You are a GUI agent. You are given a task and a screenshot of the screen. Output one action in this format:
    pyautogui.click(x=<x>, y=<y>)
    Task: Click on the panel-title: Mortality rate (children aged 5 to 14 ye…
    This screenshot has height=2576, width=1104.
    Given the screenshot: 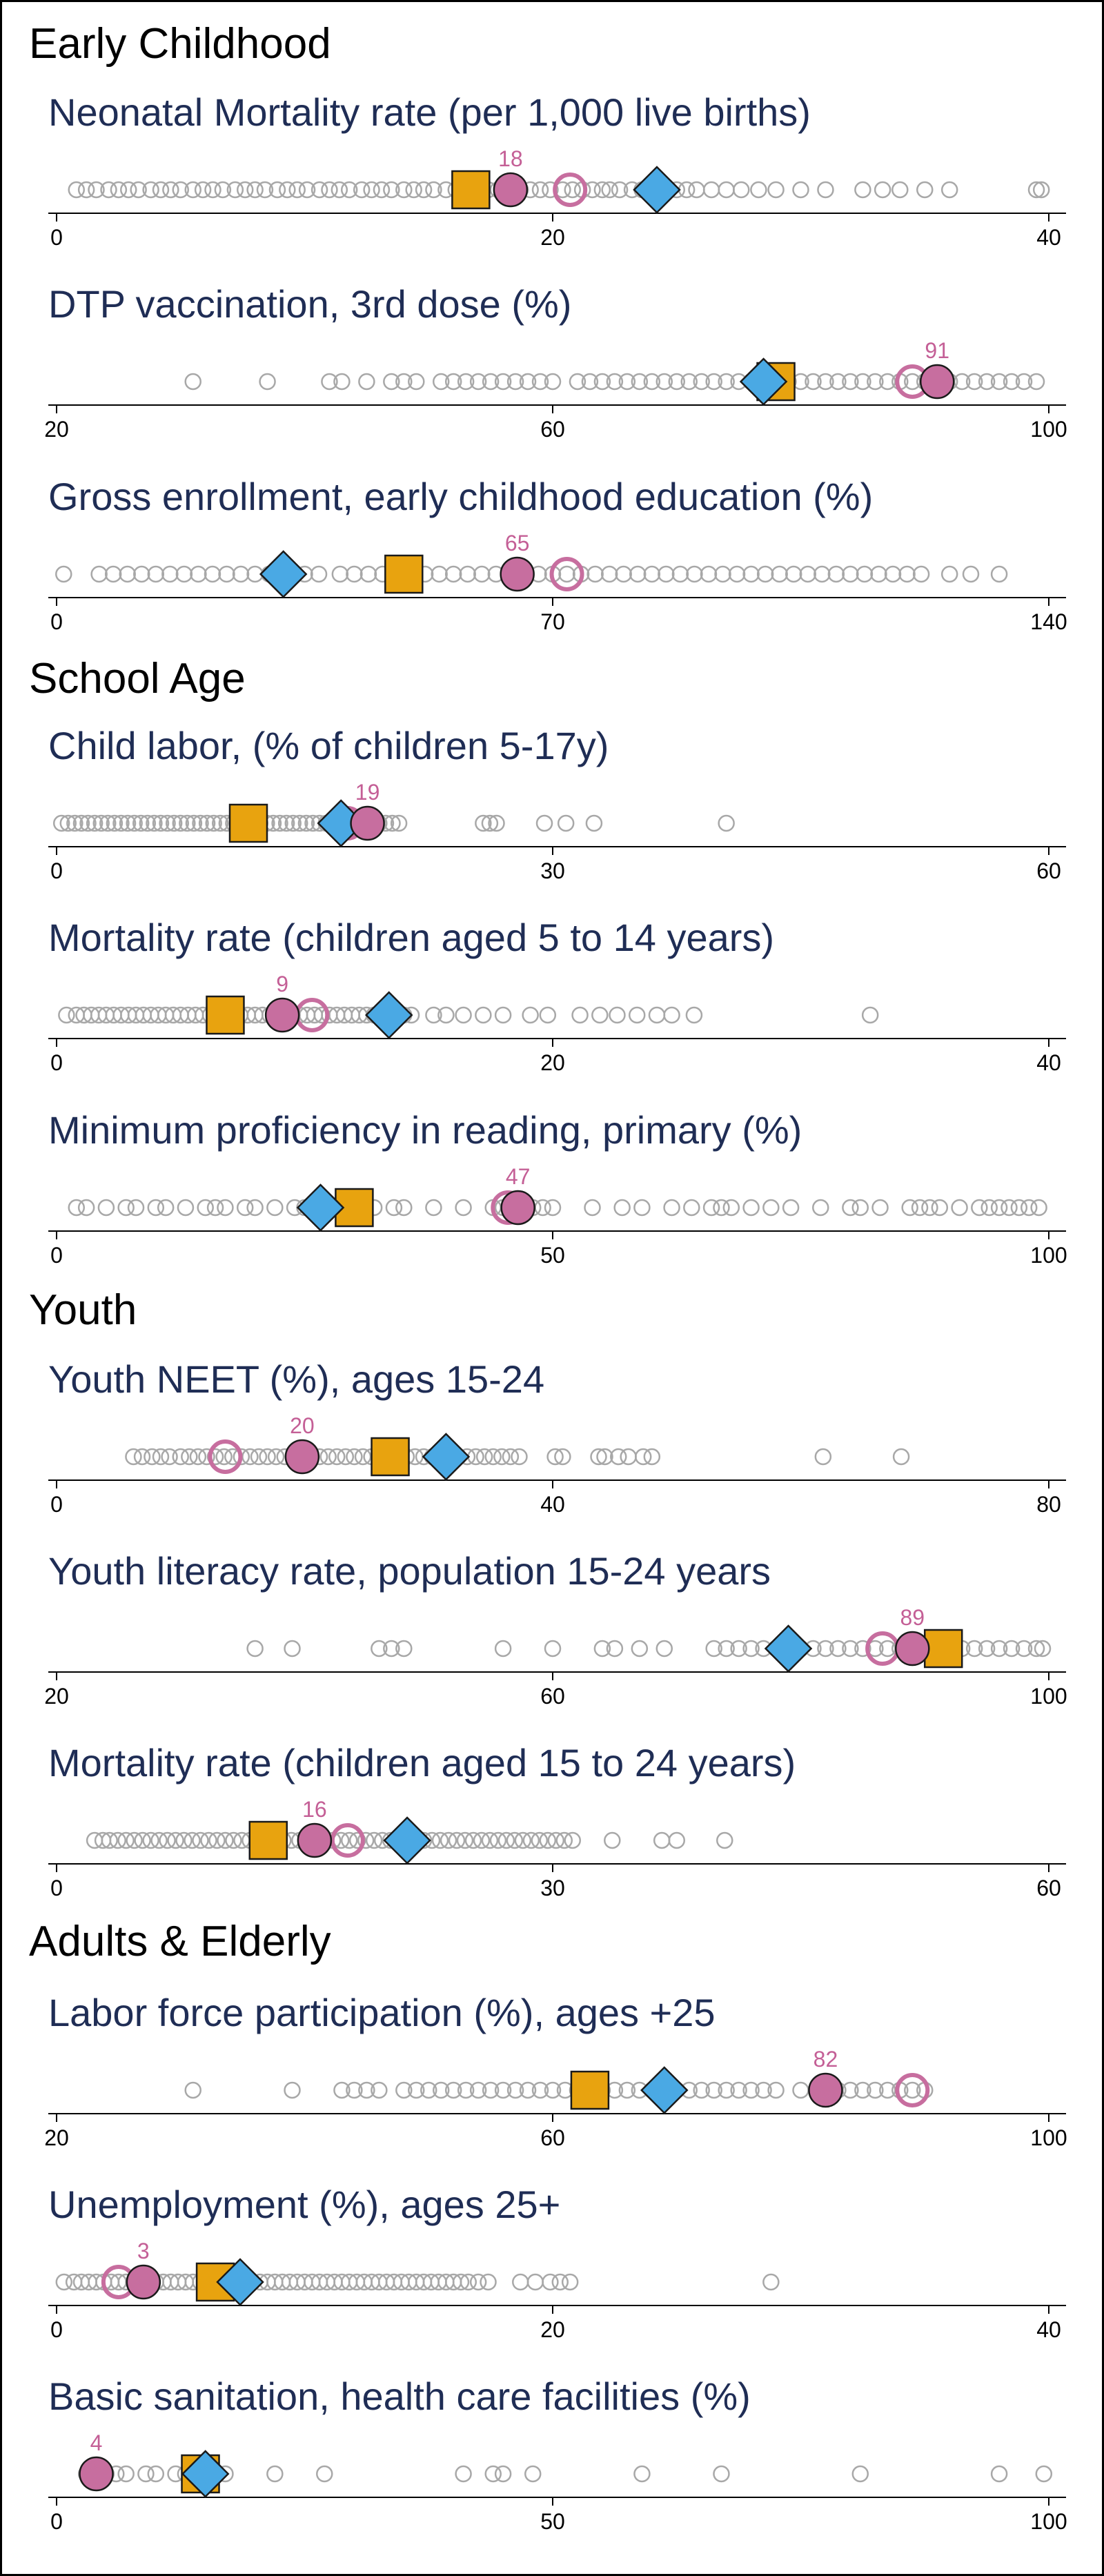 What is the action you would take?
    pyautogui.click(x=411, y=937)
    